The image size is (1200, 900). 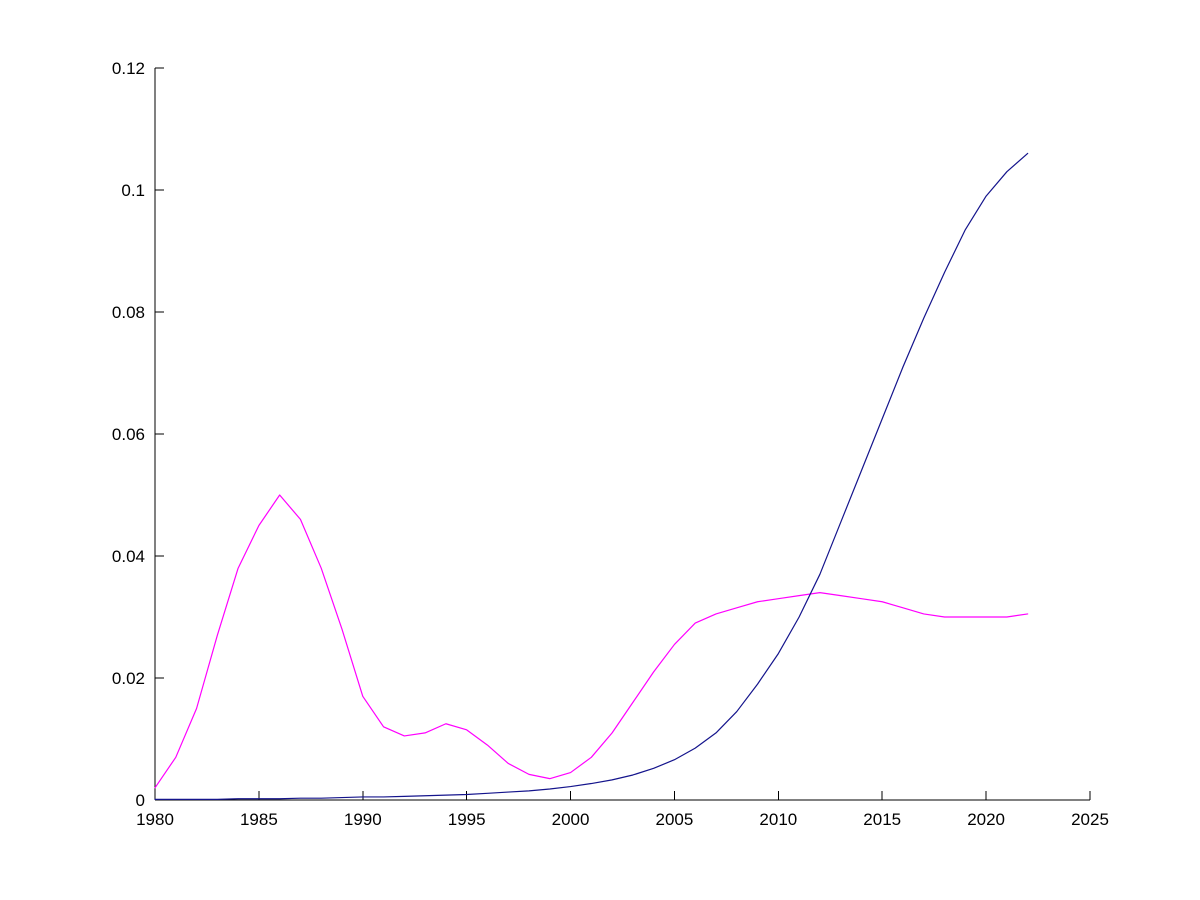 What do you see at coordinates (128, 678) in the screenshot?
I see `y-tick-label: 0.02` at bounding box center [128, 678].